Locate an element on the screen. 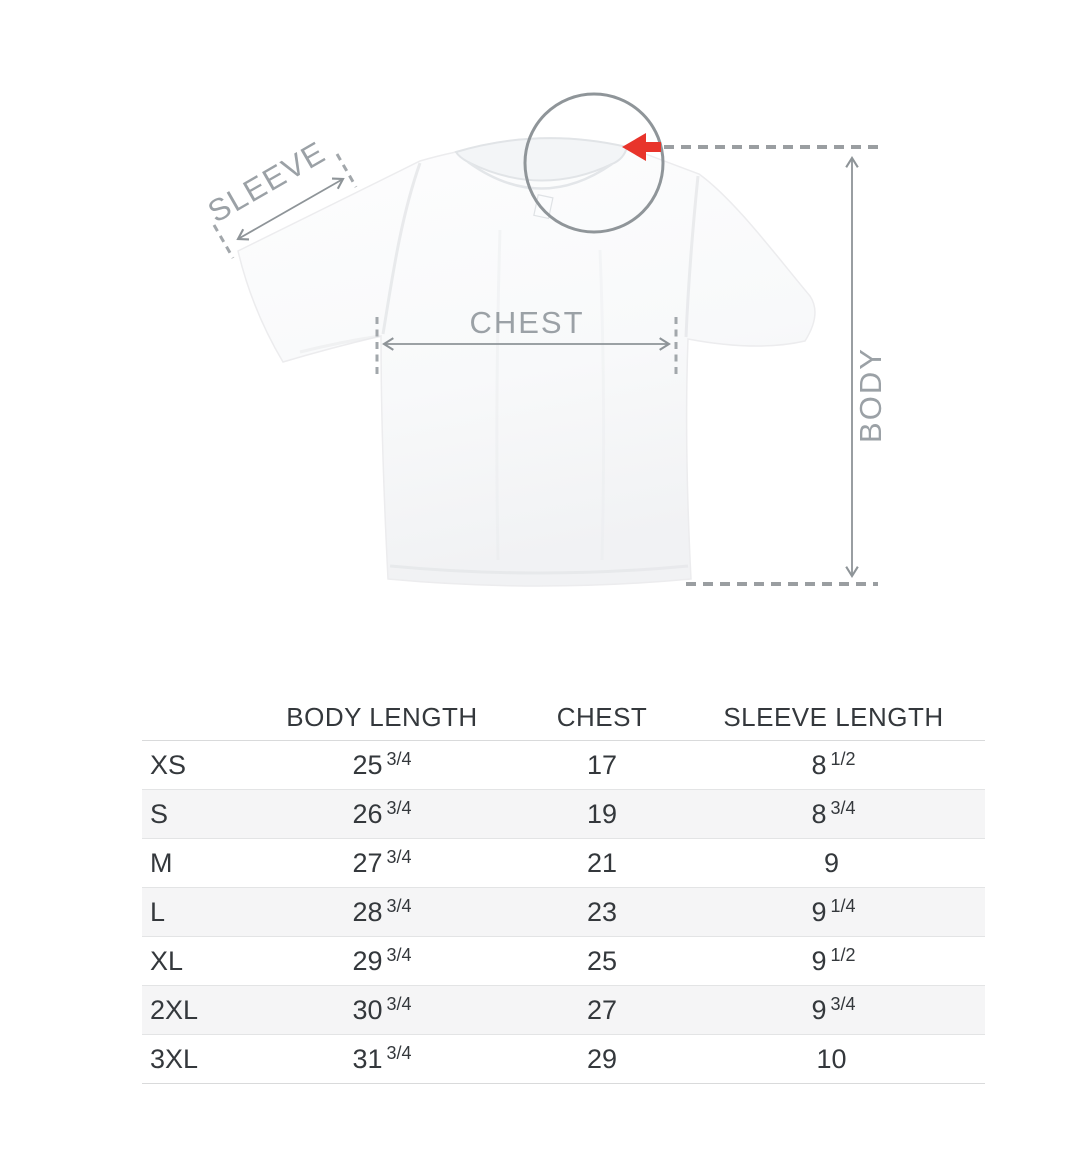  size-table-header: BODY LENGTH CHEST SLEEVE LENGTH is located at coordinates (563, 717).